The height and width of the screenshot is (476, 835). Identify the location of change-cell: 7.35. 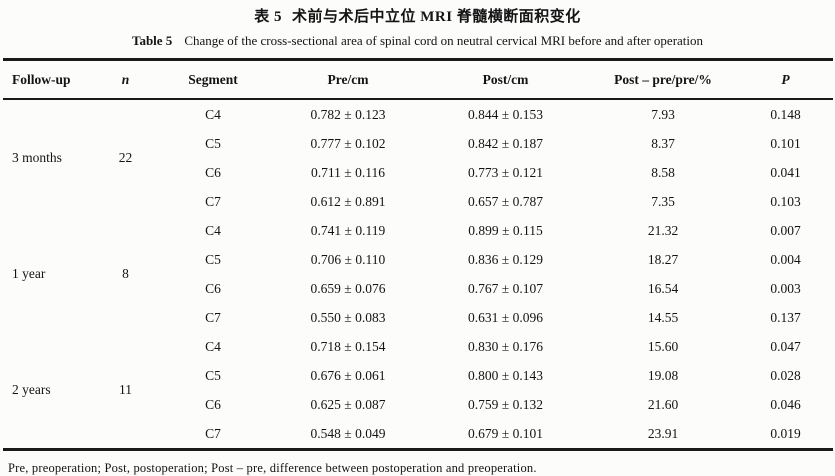
(663, 201).